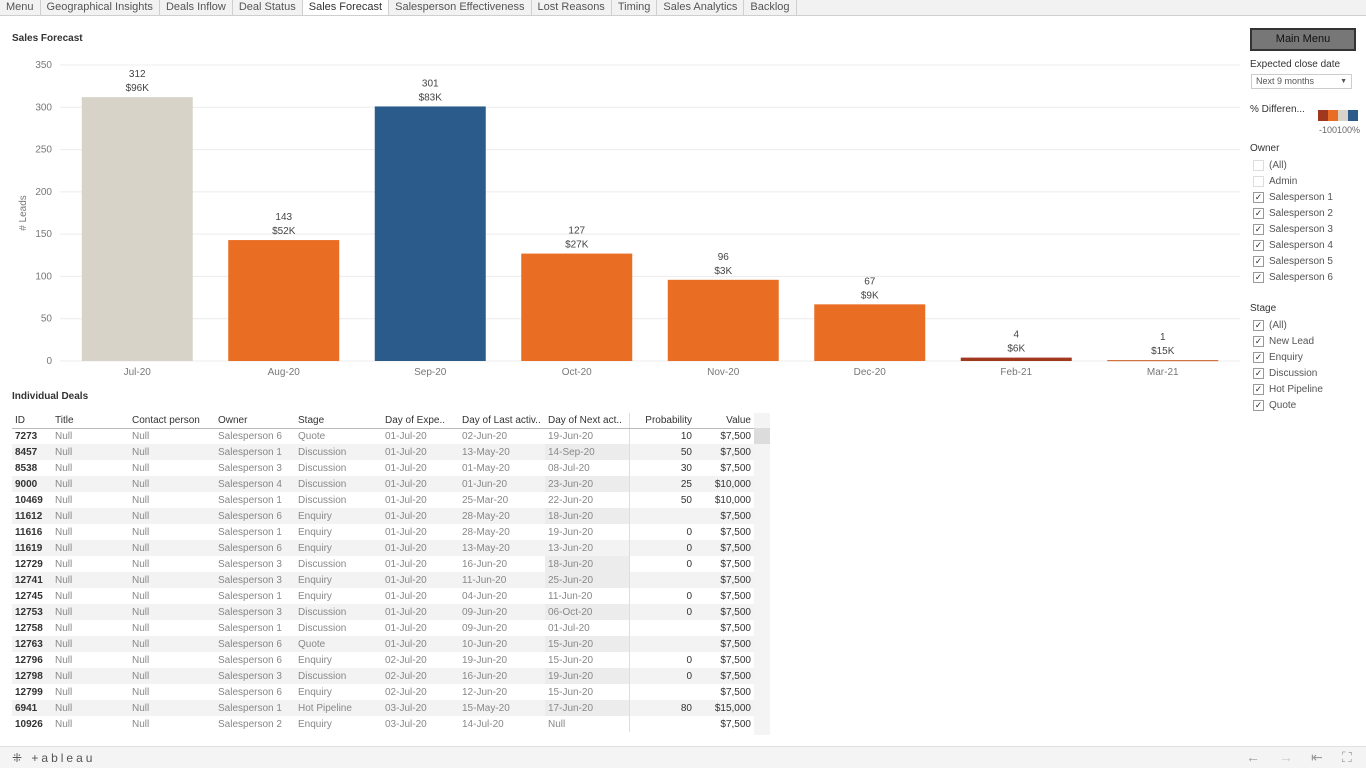 This screenshot has width=1366, height=768. What do you see at coordinates (762, 574) in the screenshot?
I see `table-scrollbar` at bounding box center [762, 574].